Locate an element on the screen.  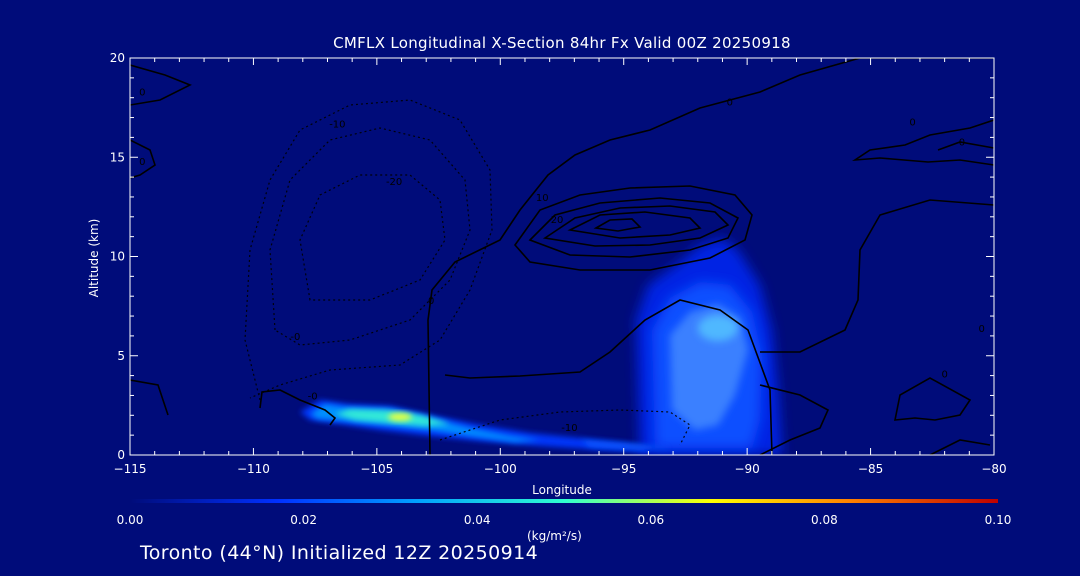
contour-neg-zero is located at coordinates (368, 250).